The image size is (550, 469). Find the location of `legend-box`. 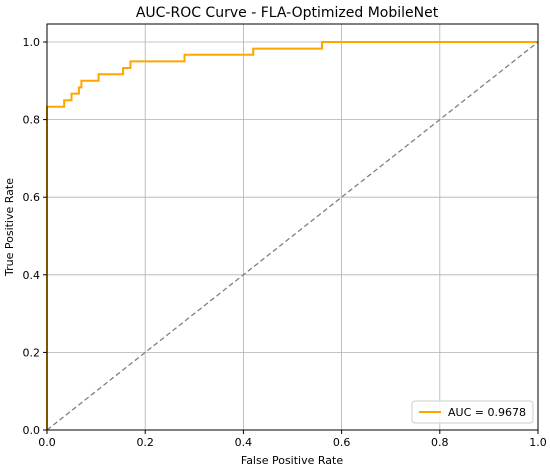

legend-box is located at coordinates (472, 412).